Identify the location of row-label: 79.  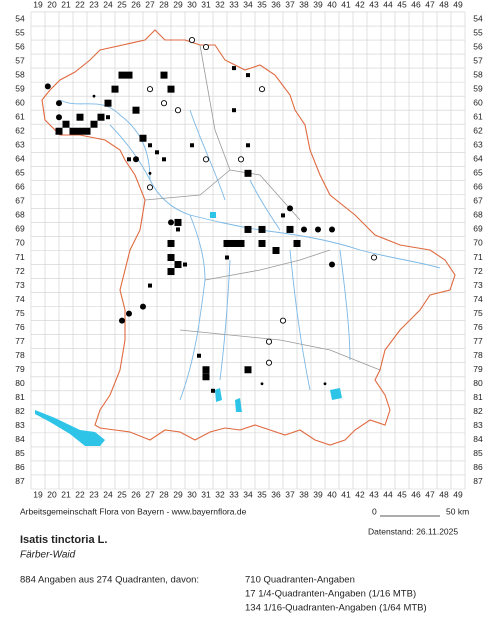
(478, 369).